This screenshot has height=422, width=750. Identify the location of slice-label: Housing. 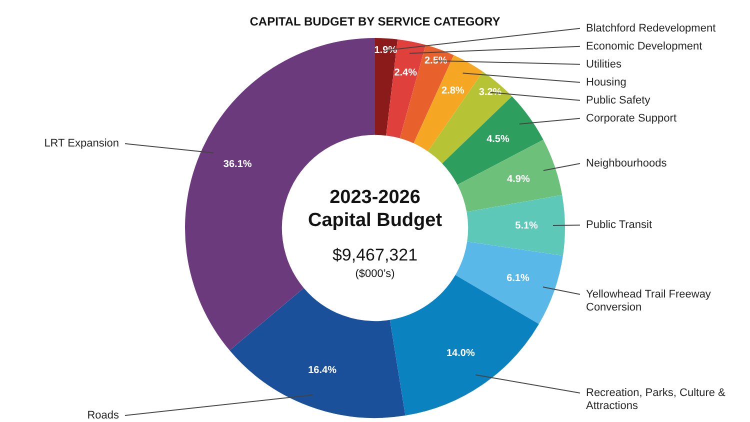
(606, 82).